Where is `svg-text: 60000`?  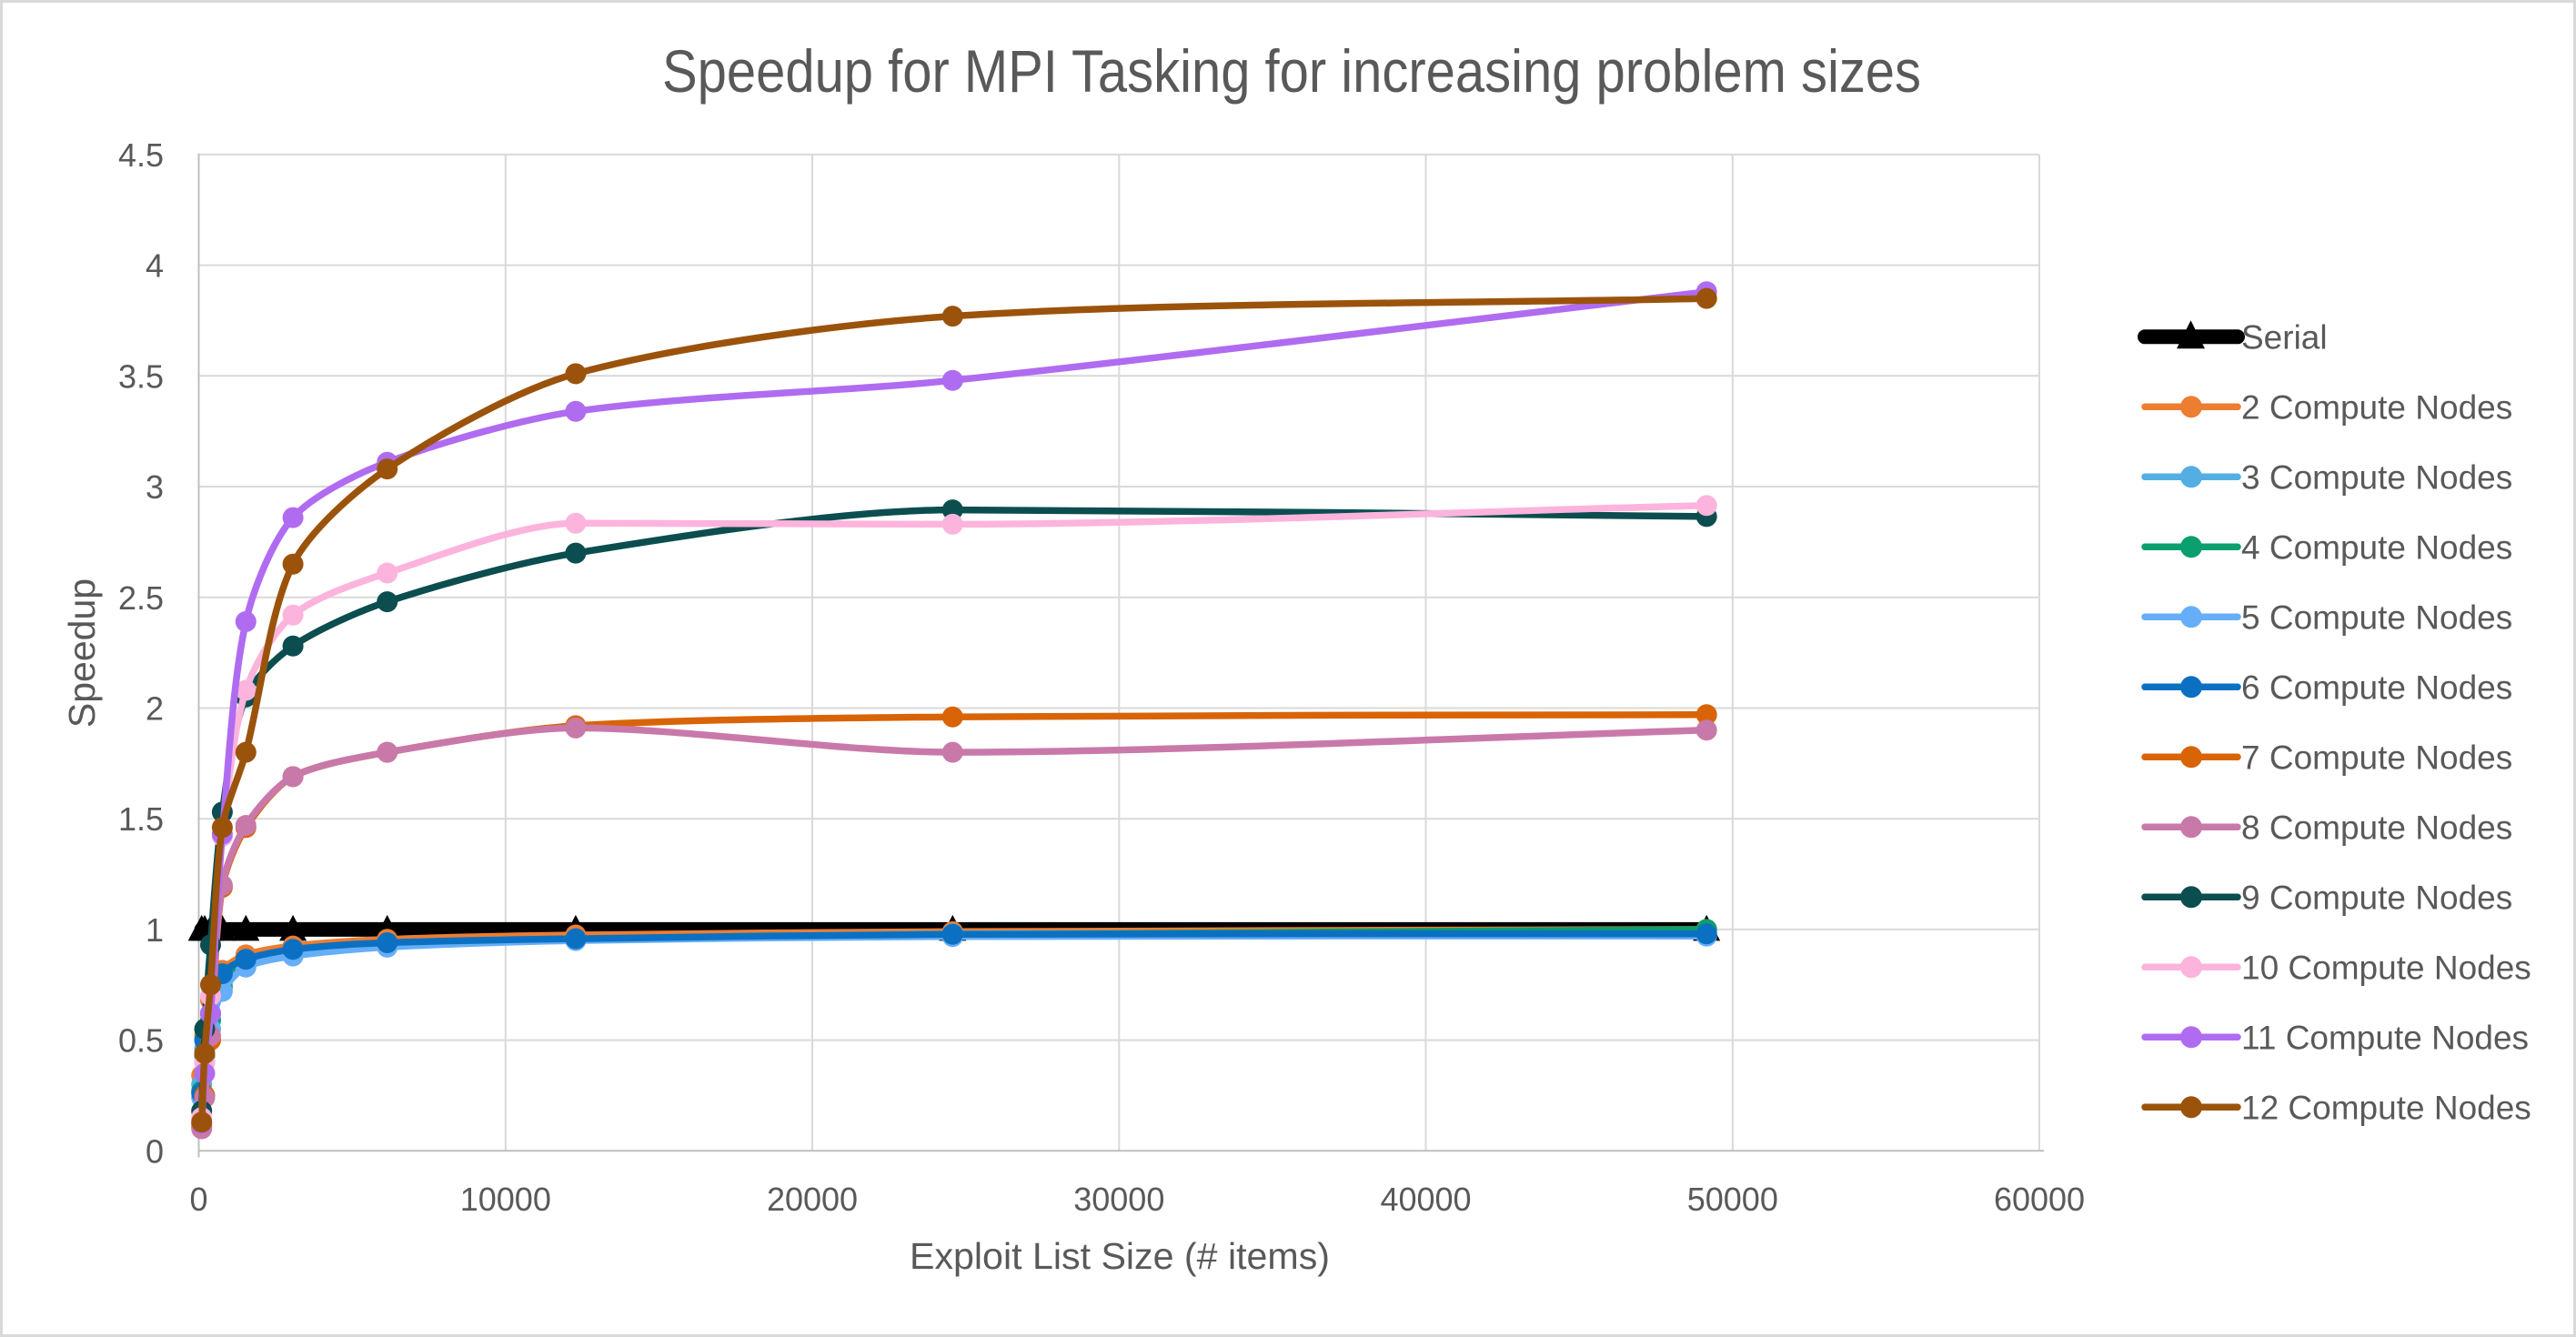 svg-text: 60000 is located at coordinates (2039, 1199).